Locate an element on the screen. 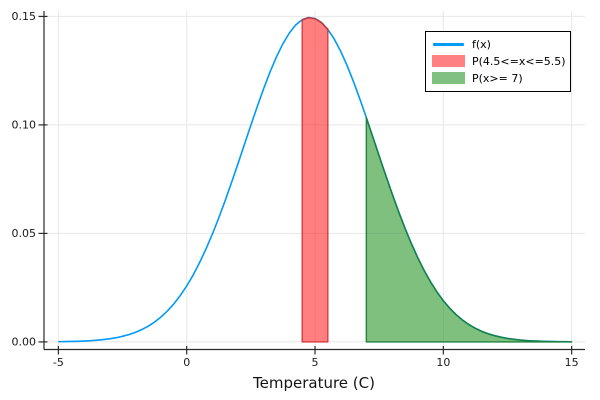 The image size is (600, 400). legend: f(x) P(4.5<=x<=5.5) P(x>= 7) is located at coordinates (498, 61).